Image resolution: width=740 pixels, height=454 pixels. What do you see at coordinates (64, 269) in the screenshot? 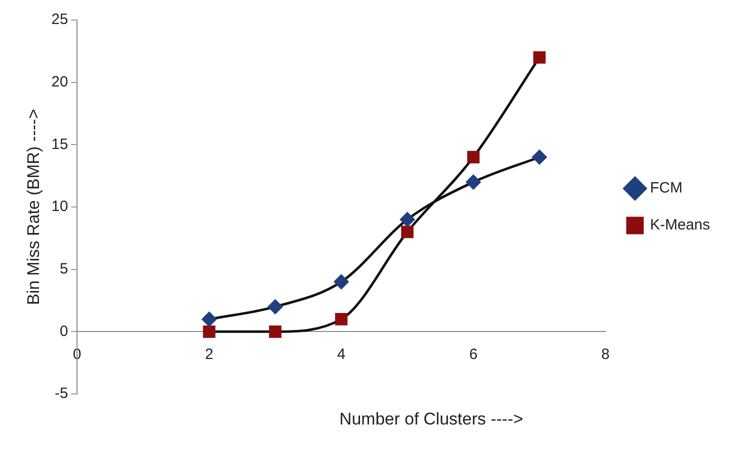
I see `y-tick-label: 5` at bounding box center [64, 269].